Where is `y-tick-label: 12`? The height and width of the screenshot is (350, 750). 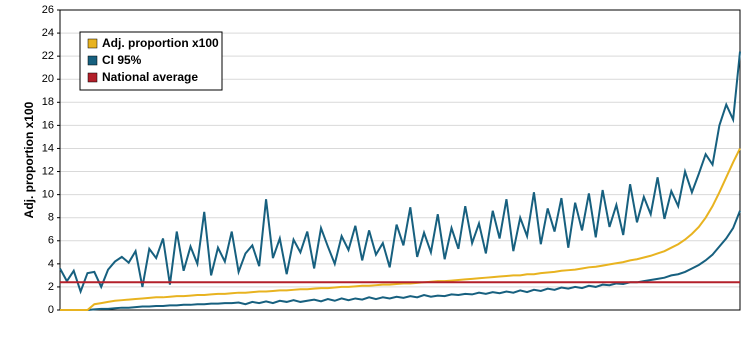
y-tick-label: 12 is located at coordinates (48, 171).